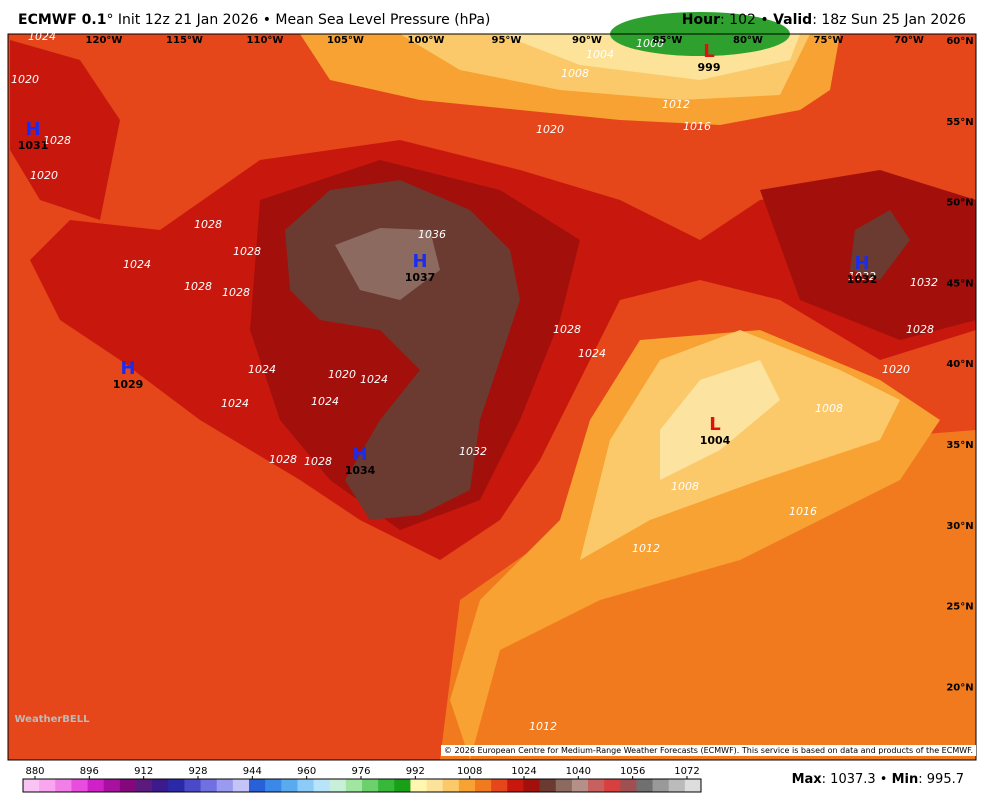 This screenshot has width=984, height=808. I want to click on colorbar-frame, so click(362, 785).